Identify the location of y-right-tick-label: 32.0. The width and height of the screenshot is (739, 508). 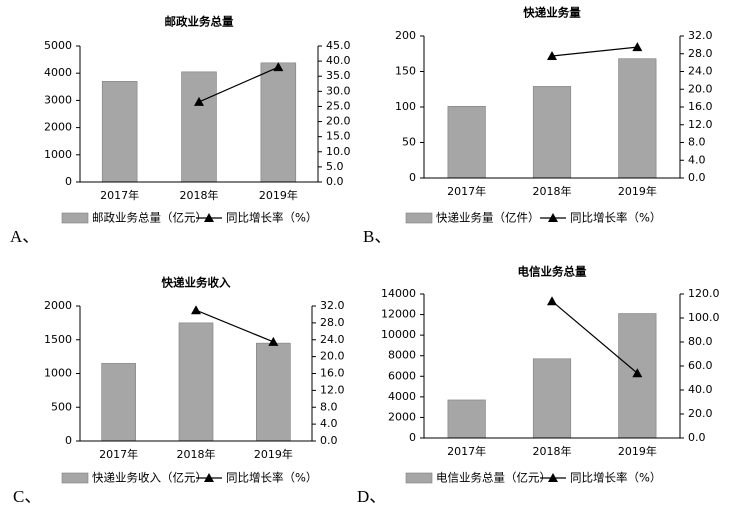
(332, 305).